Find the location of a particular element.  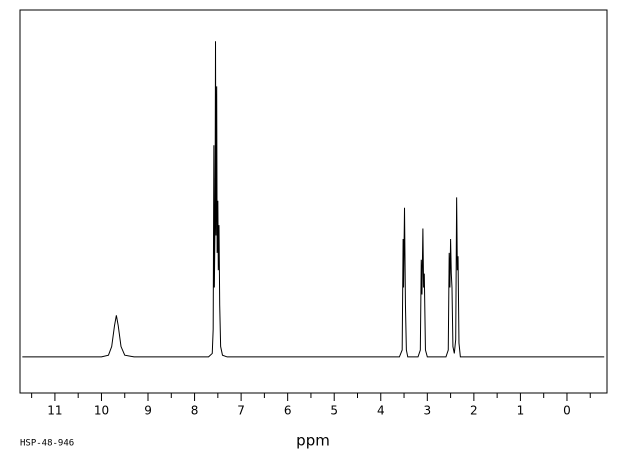

x-tick-label: 0 is located at coordinates (567, 411).